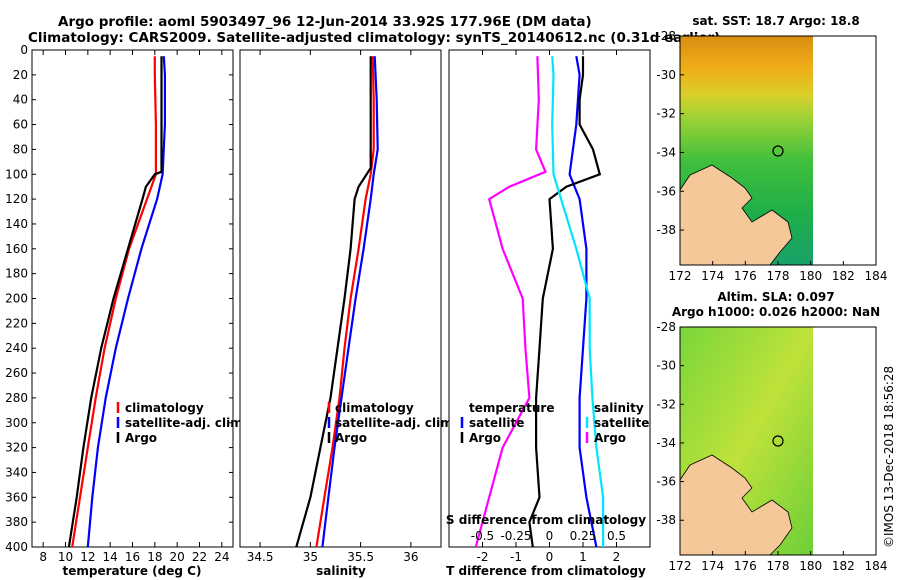 This screenshot has height=580, width=900. Describe the element at coordinates (583, 536) in the screenshot. I see `s-diff-tick-label: 0.25` at that location.